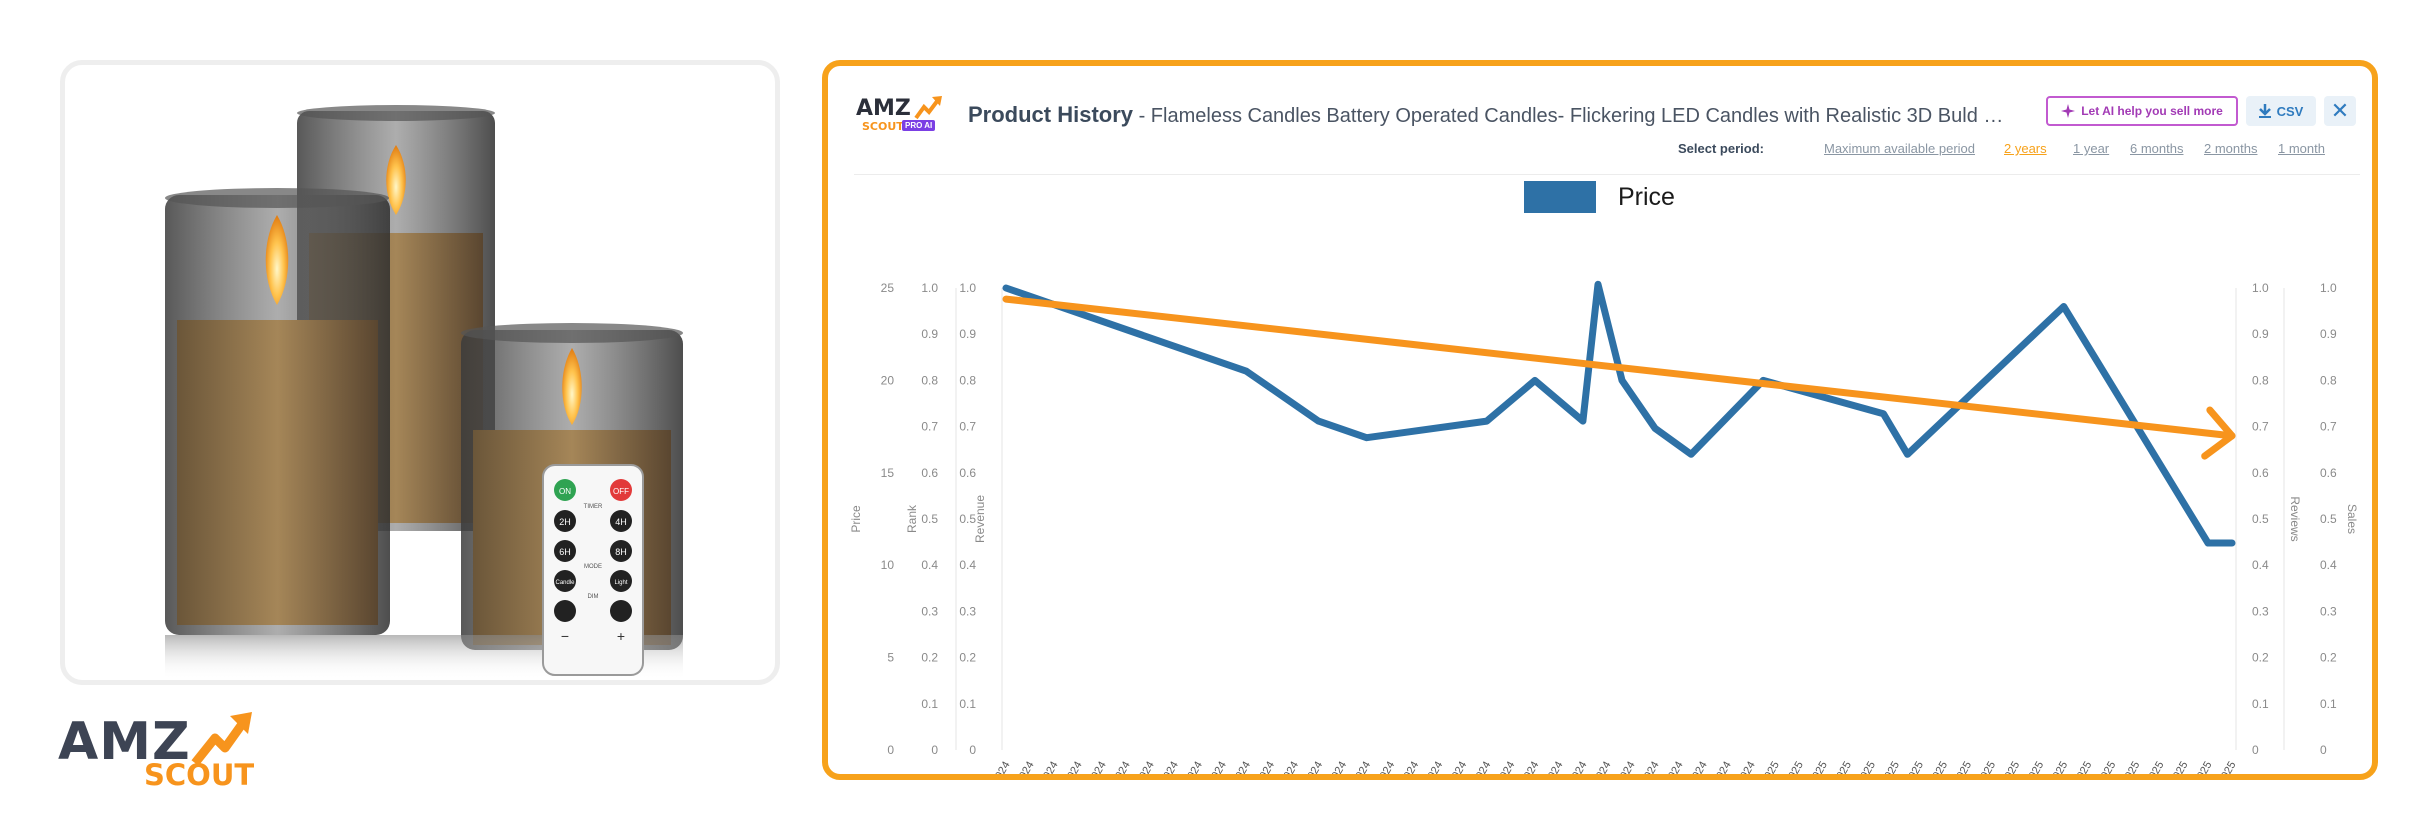 The height and width of the screenshot is (840, 2430). I want to click on axis-tick-reviews: 0.3, so click(2260, 611).